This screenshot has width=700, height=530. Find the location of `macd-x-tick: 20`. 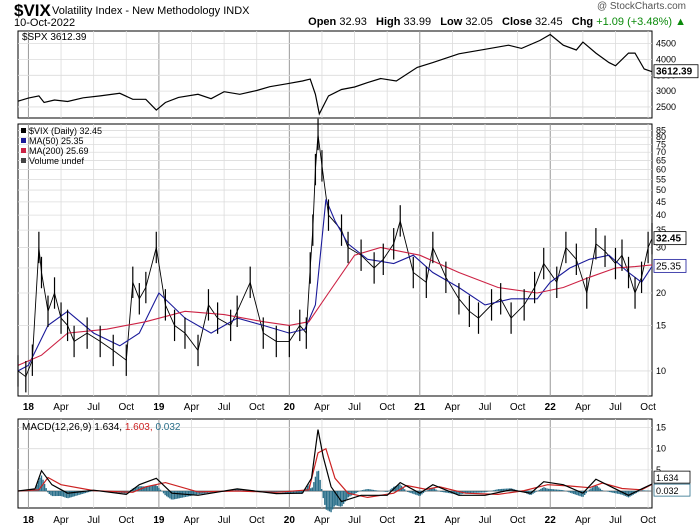

macd-x-tick: 20 is located at coordinates (290, 520).